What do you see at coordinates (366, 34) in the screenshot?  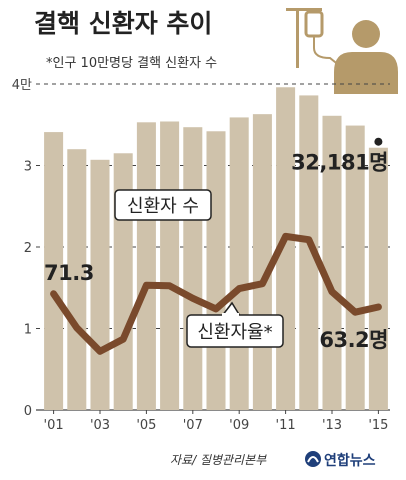 I see `person-head` at bounding box center [366, 34].